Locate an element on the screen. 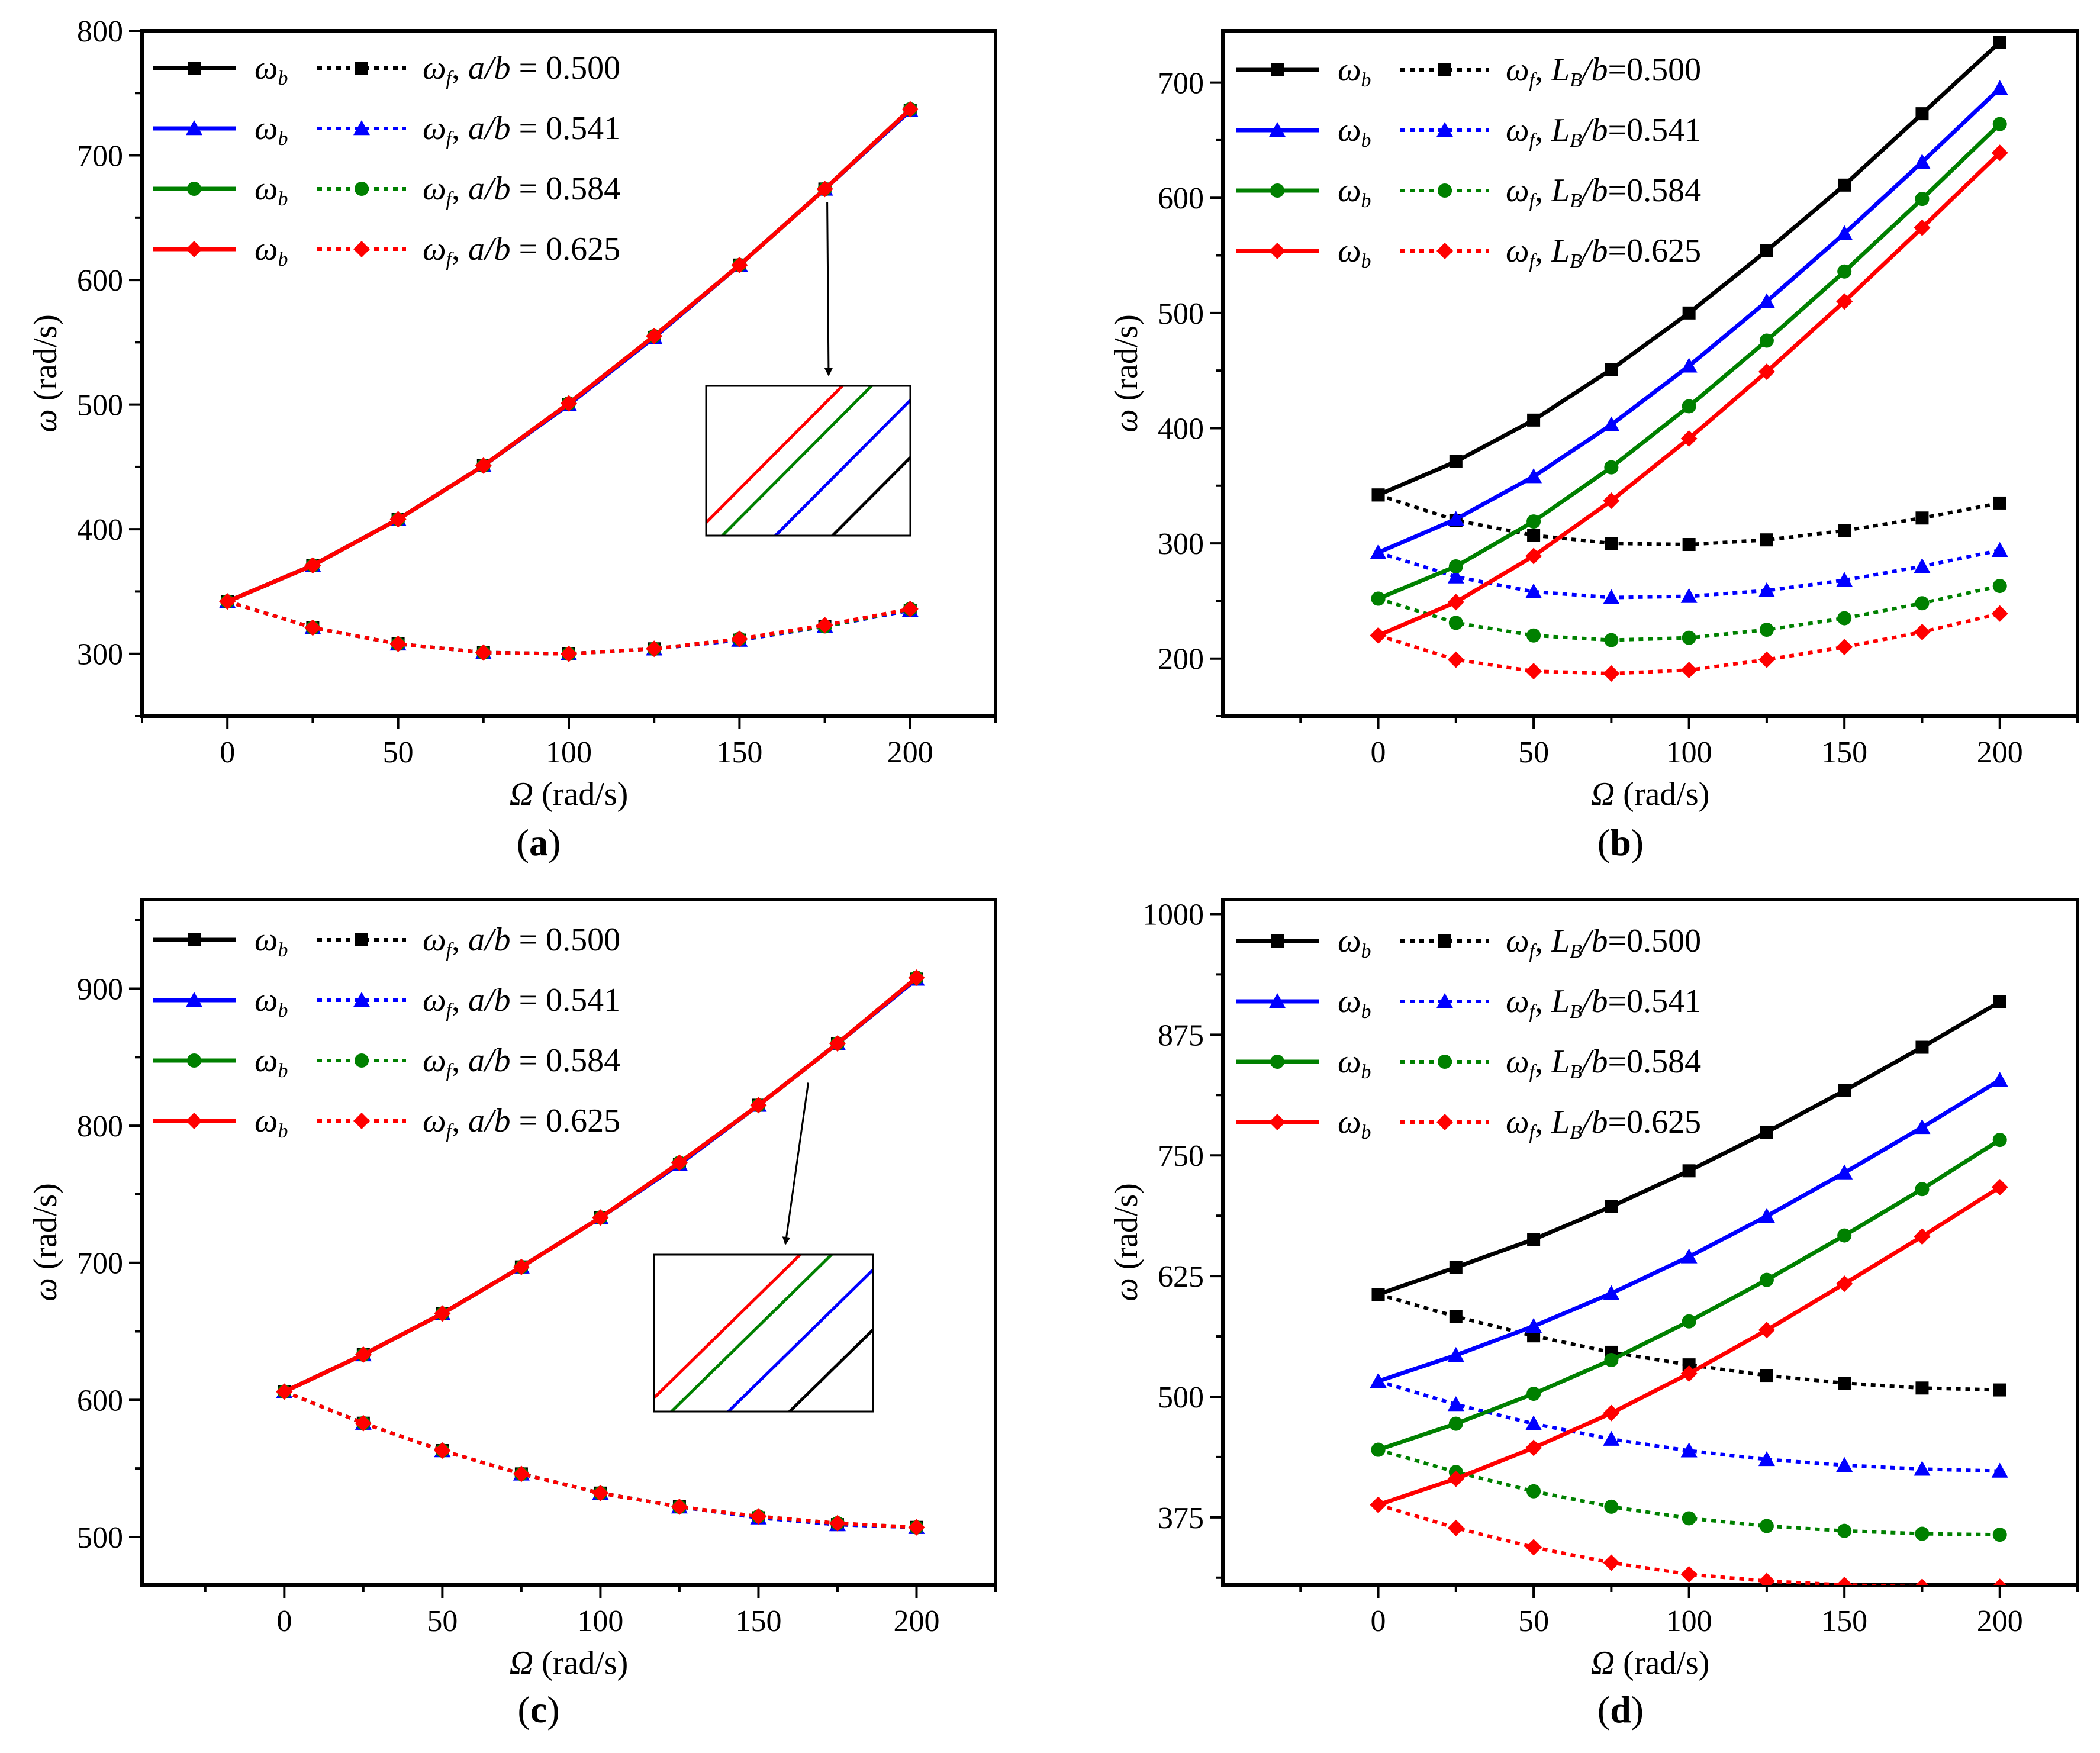 The height and width of the screenshot is (1753, 2100). y-tick-label: 400 is located at coordinates (1181, 429).